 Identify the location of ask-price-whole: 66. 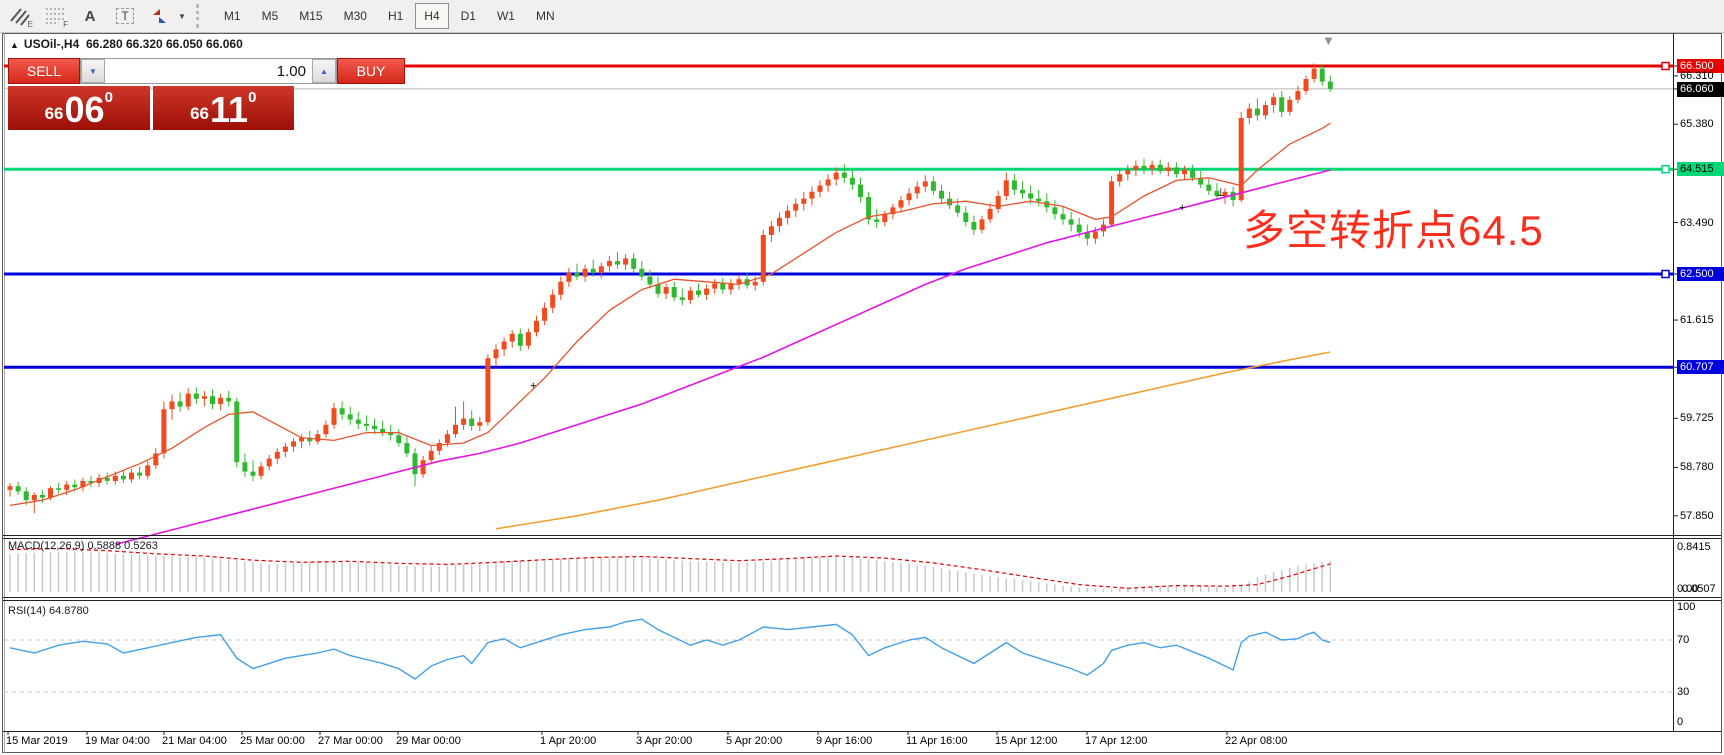
(199, 113).